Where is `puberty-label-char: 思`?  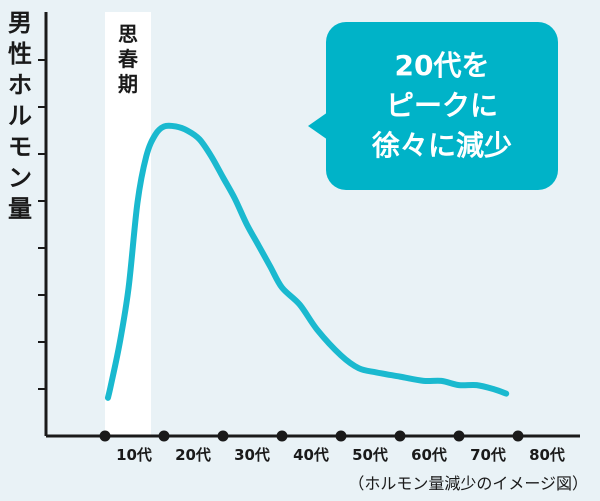
puberty-label-char: 思 is located at coordinates (128, 34).